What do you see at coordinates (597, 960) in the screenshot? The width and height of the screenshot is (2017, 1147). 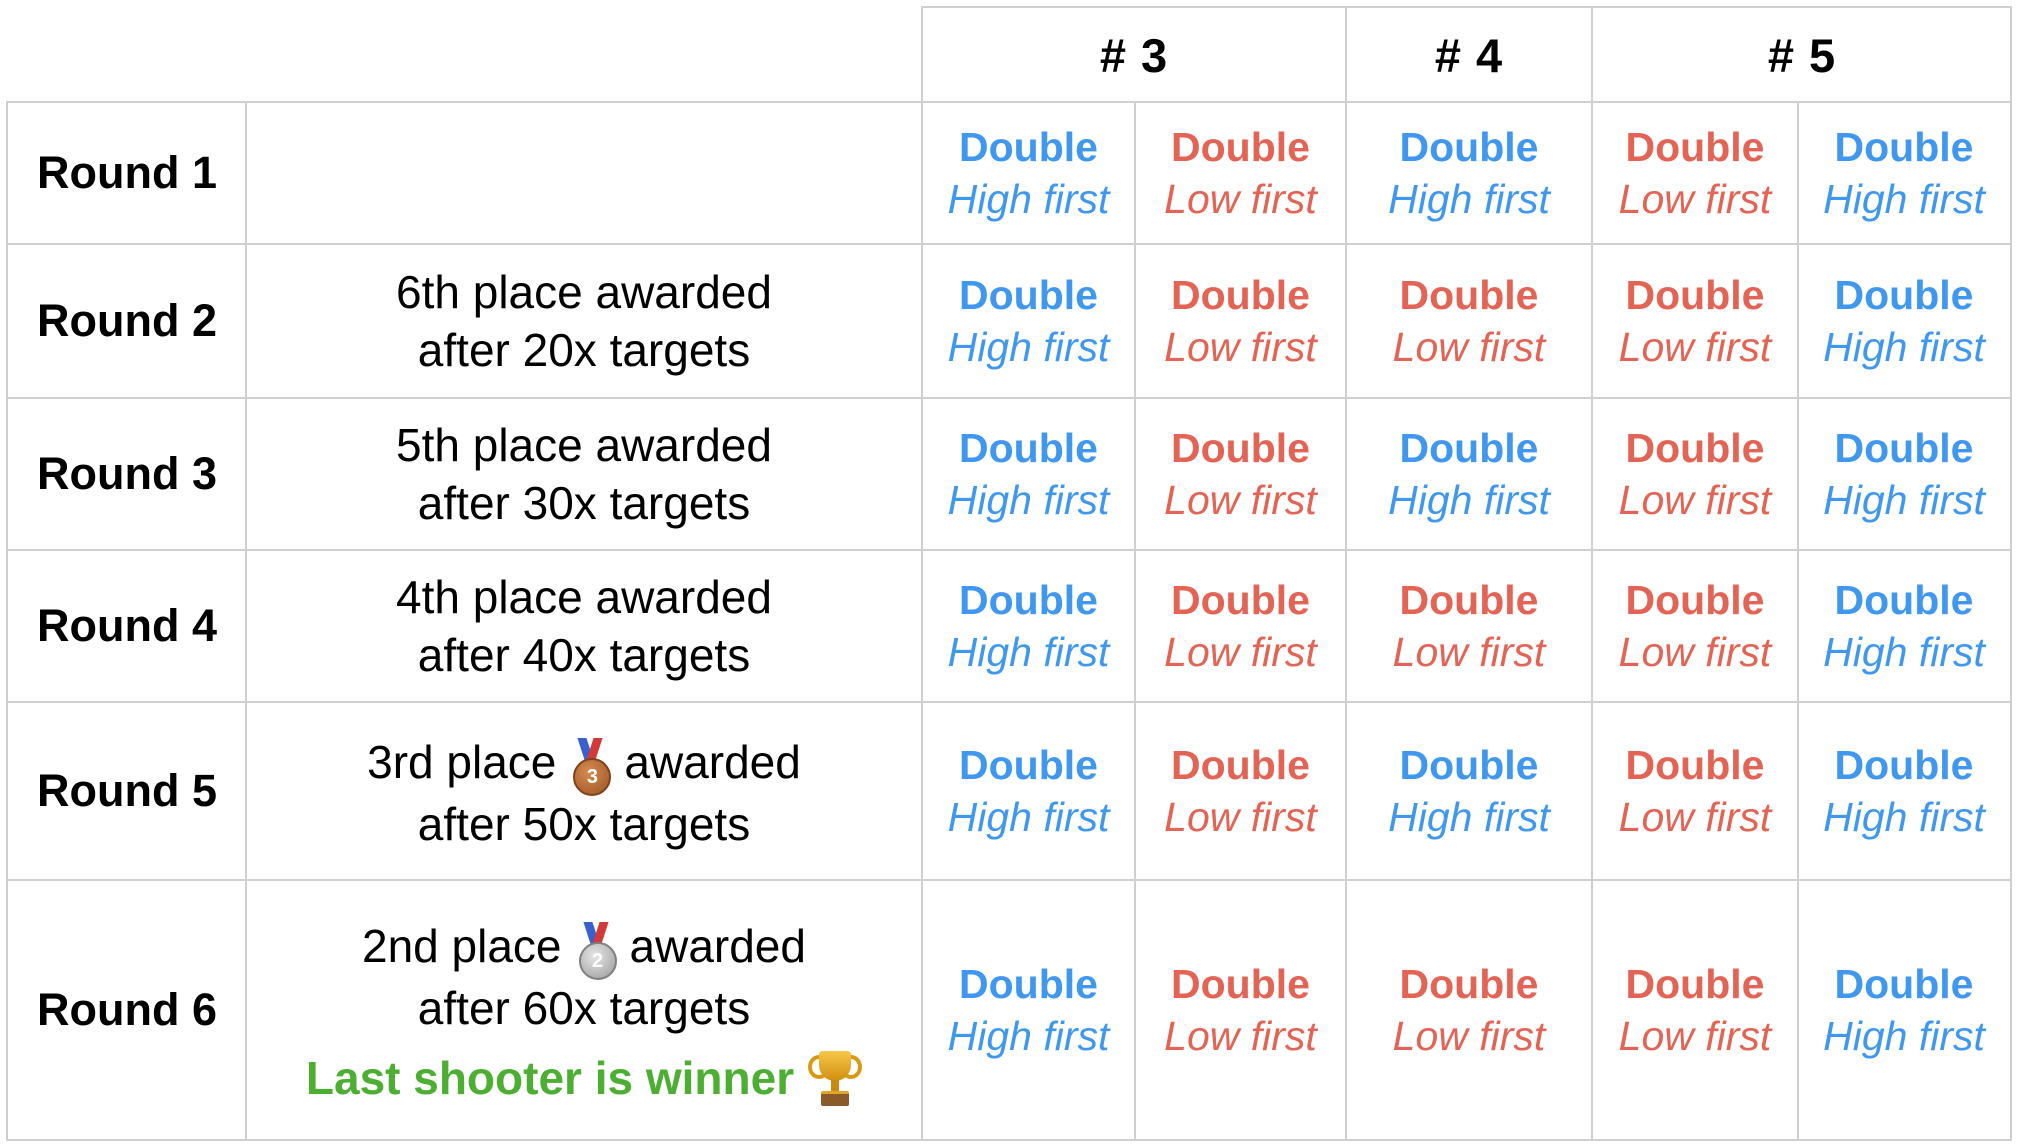 I see `medal-number: 2` at bounding box center [597, 960].